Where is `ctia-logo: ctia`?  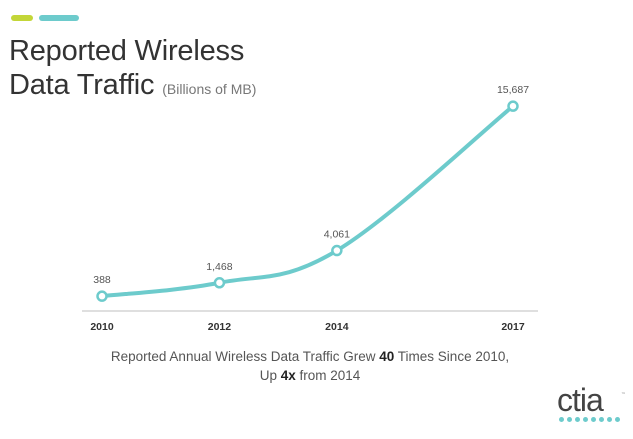
ctia-logo: ctia is located at coordinates (592, 403).